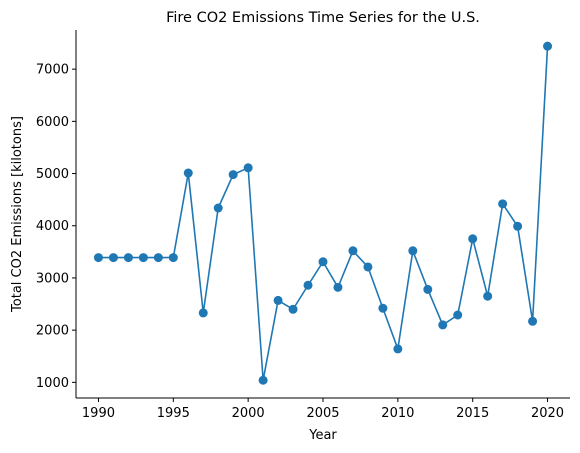 This screenshot has height=453, width=580. I want to click on y-axis-ticks: 1000 2000 3000 4000 5000 6000 7000, so click(56, 227).